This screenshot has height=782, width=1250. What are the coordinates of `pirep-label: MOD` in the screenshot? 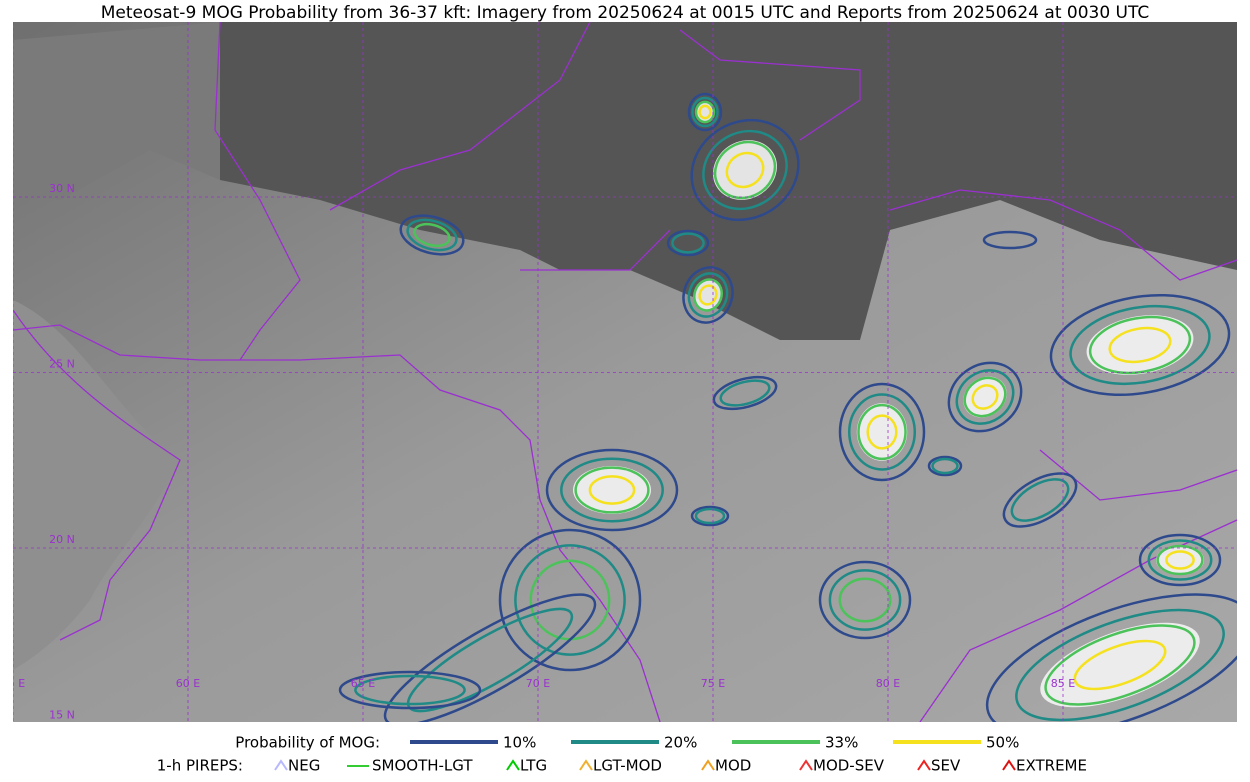 It's located at (733, 766).